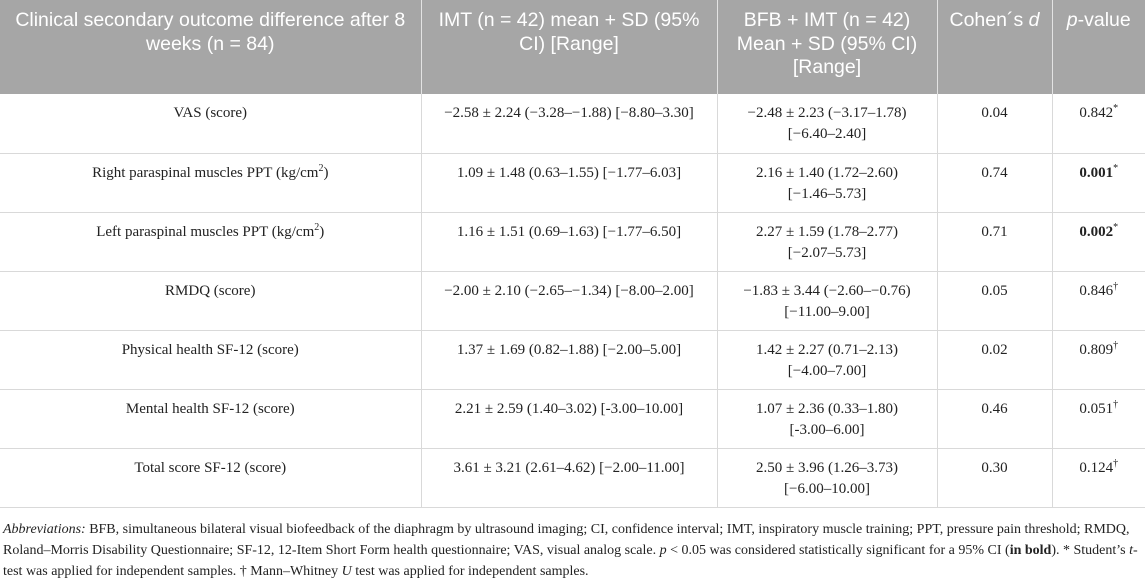 The width and height of the screenshot is (1145, 582). What do you see at coordinates (995, 360) in the screenshot?
I see `cohens-d-cell: 0.02` at bounding box center [995, 360].